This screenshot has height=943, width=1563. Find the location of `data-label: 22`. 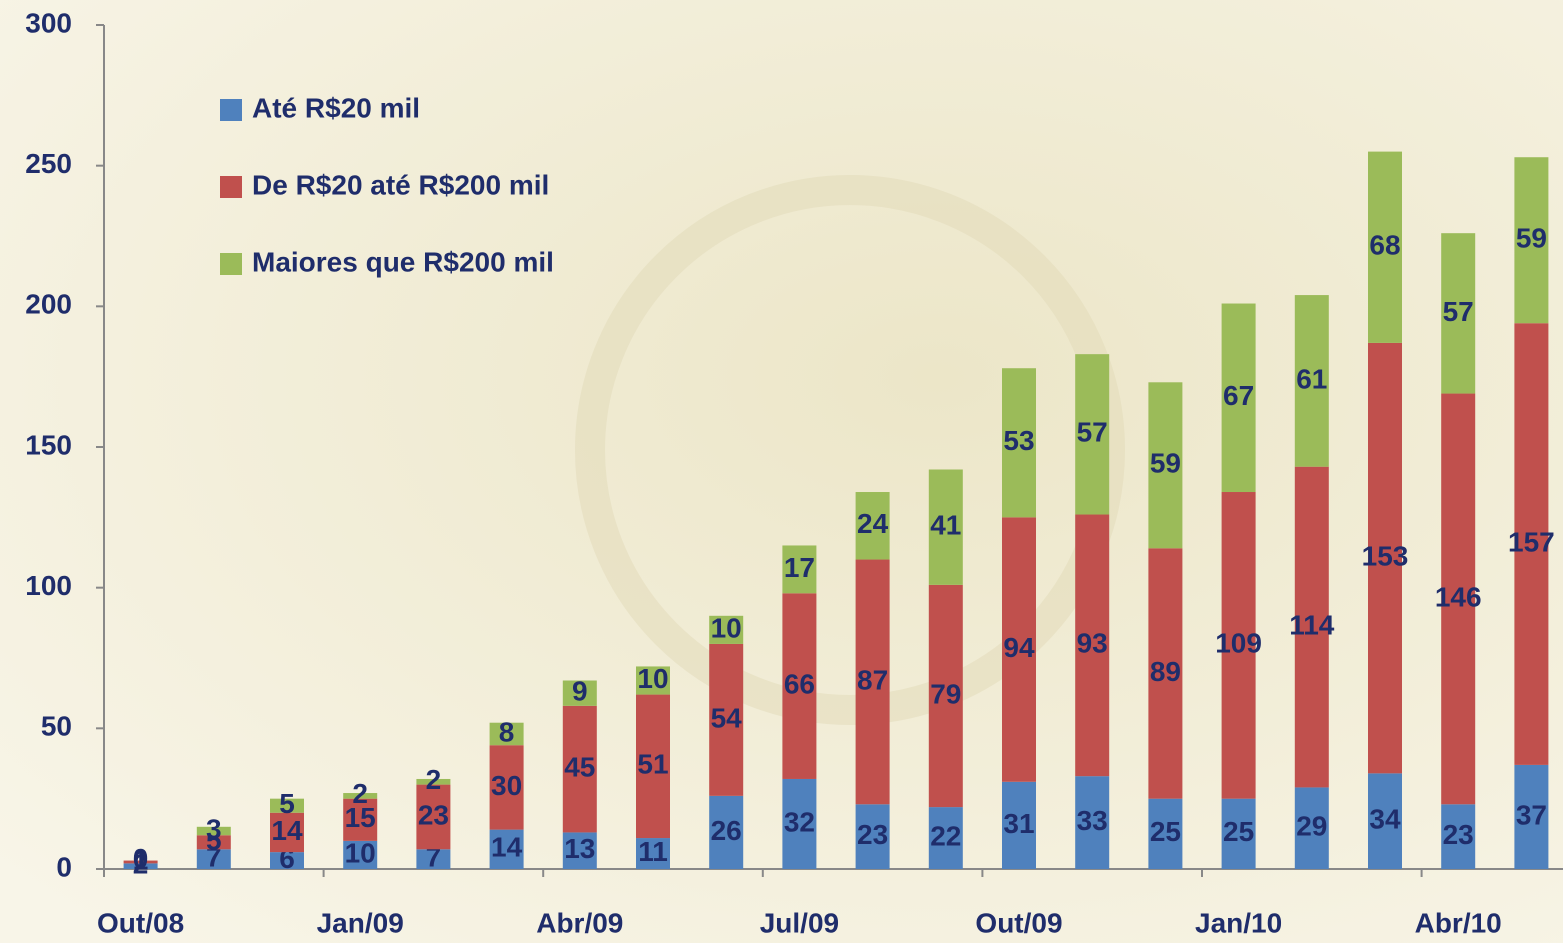

data-label: 22 is located at coordinates (945, 835).